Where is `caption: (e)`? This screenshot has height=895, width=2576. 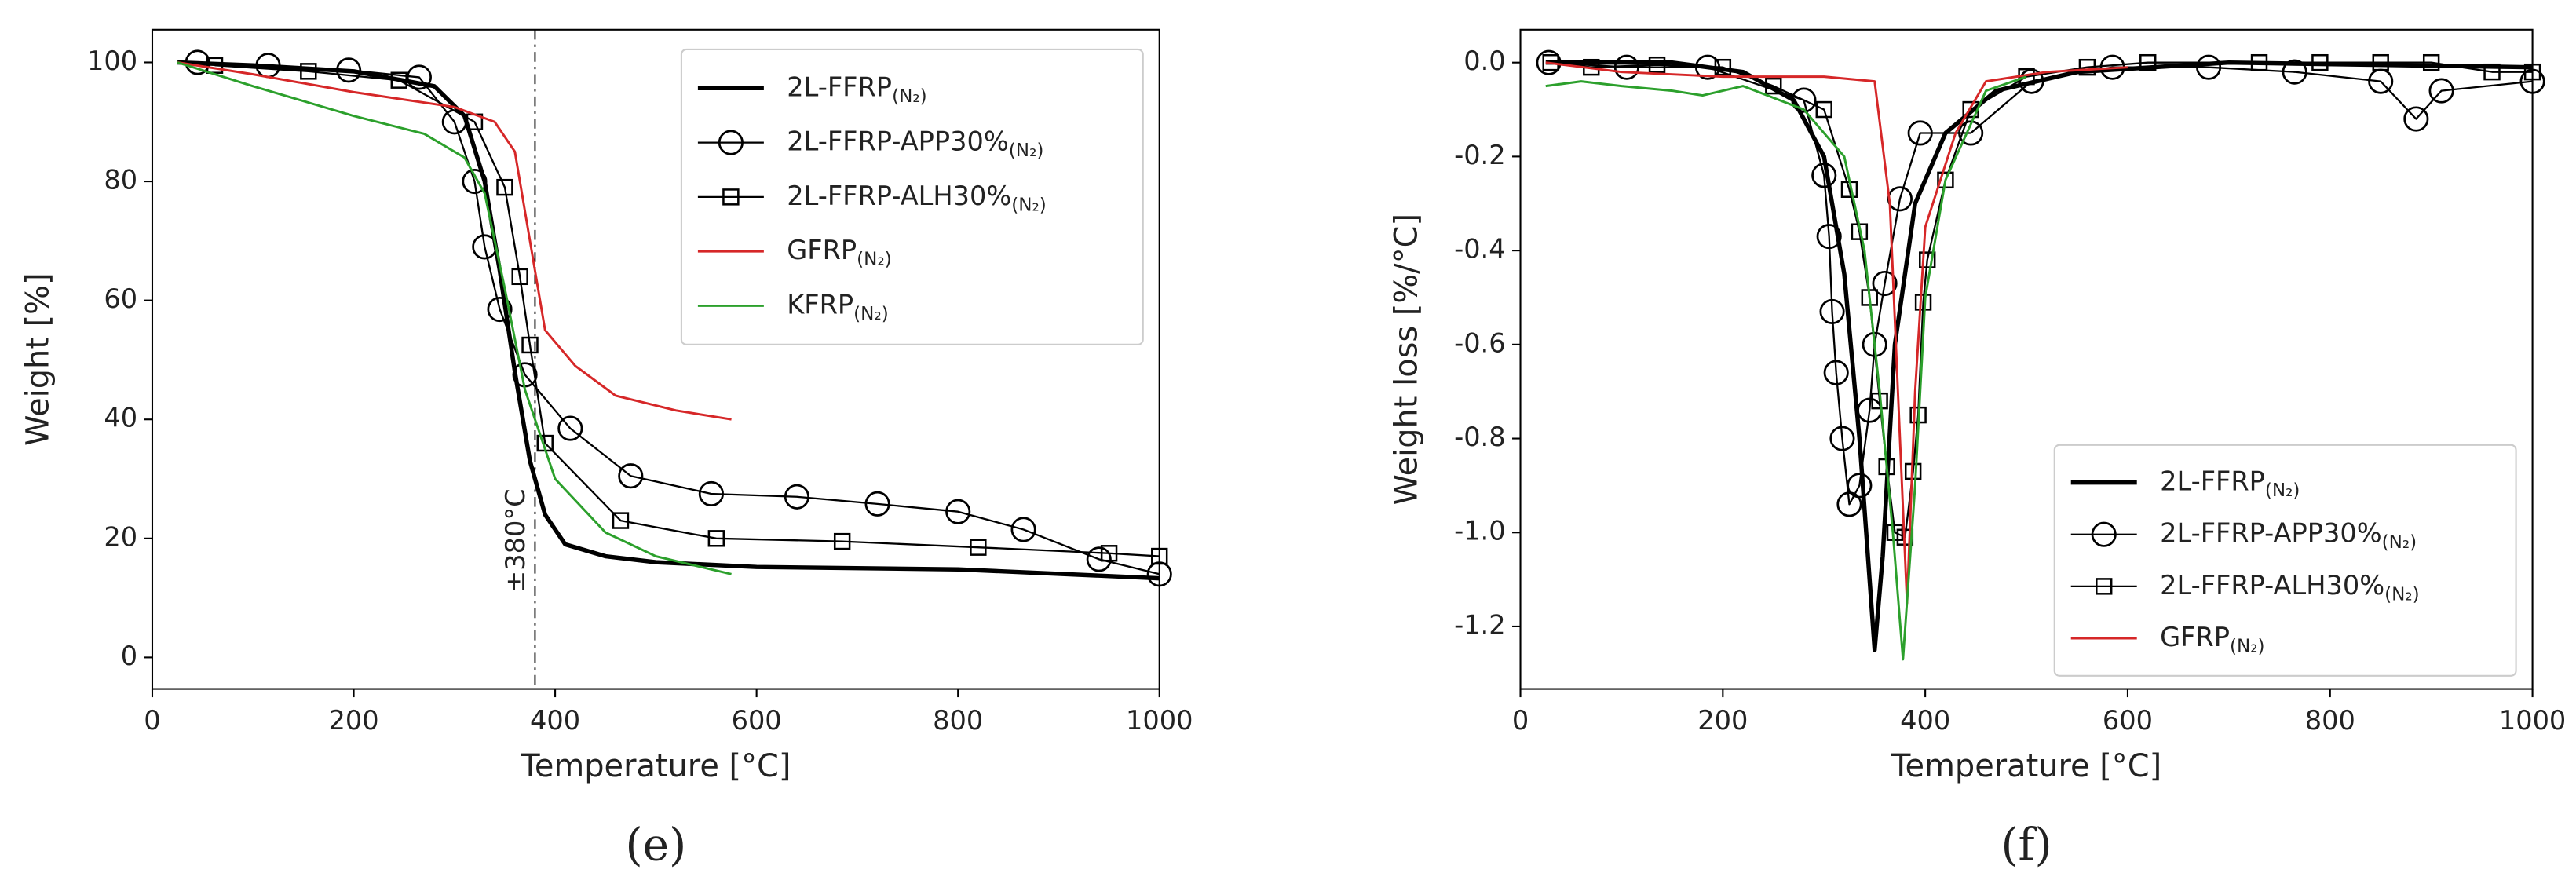 caption: (e) is located at coordinates (656, 845).